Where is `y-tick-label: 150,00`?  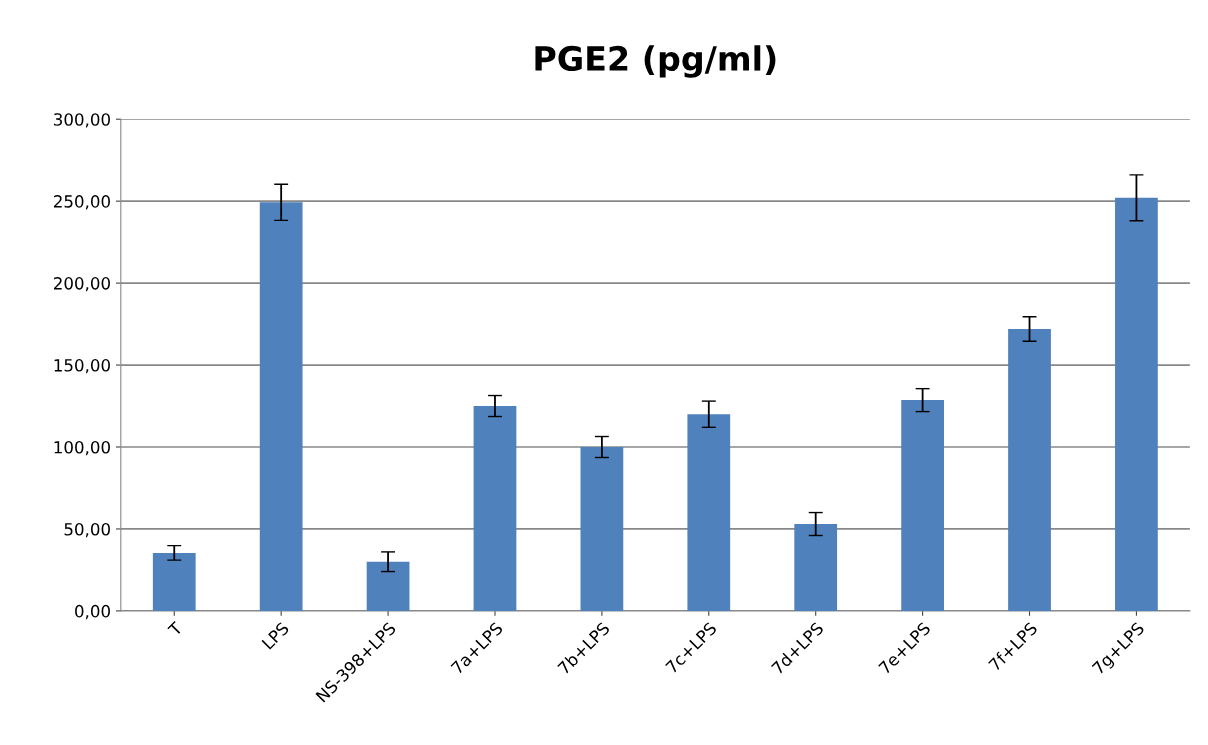 y-tick-label: 150,00 is located at coordinates (82, 366).